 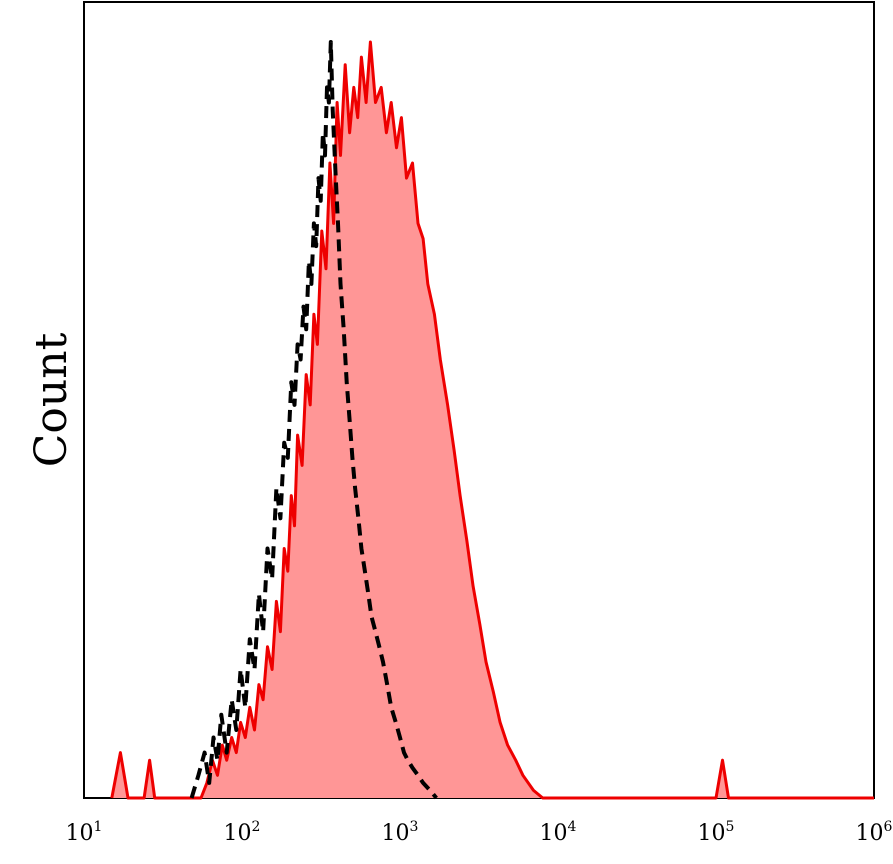 What do you see at coordinates (84, 832) in the screenshot?
I see `x-tick-label: 101` at bounding box center [84, 832].